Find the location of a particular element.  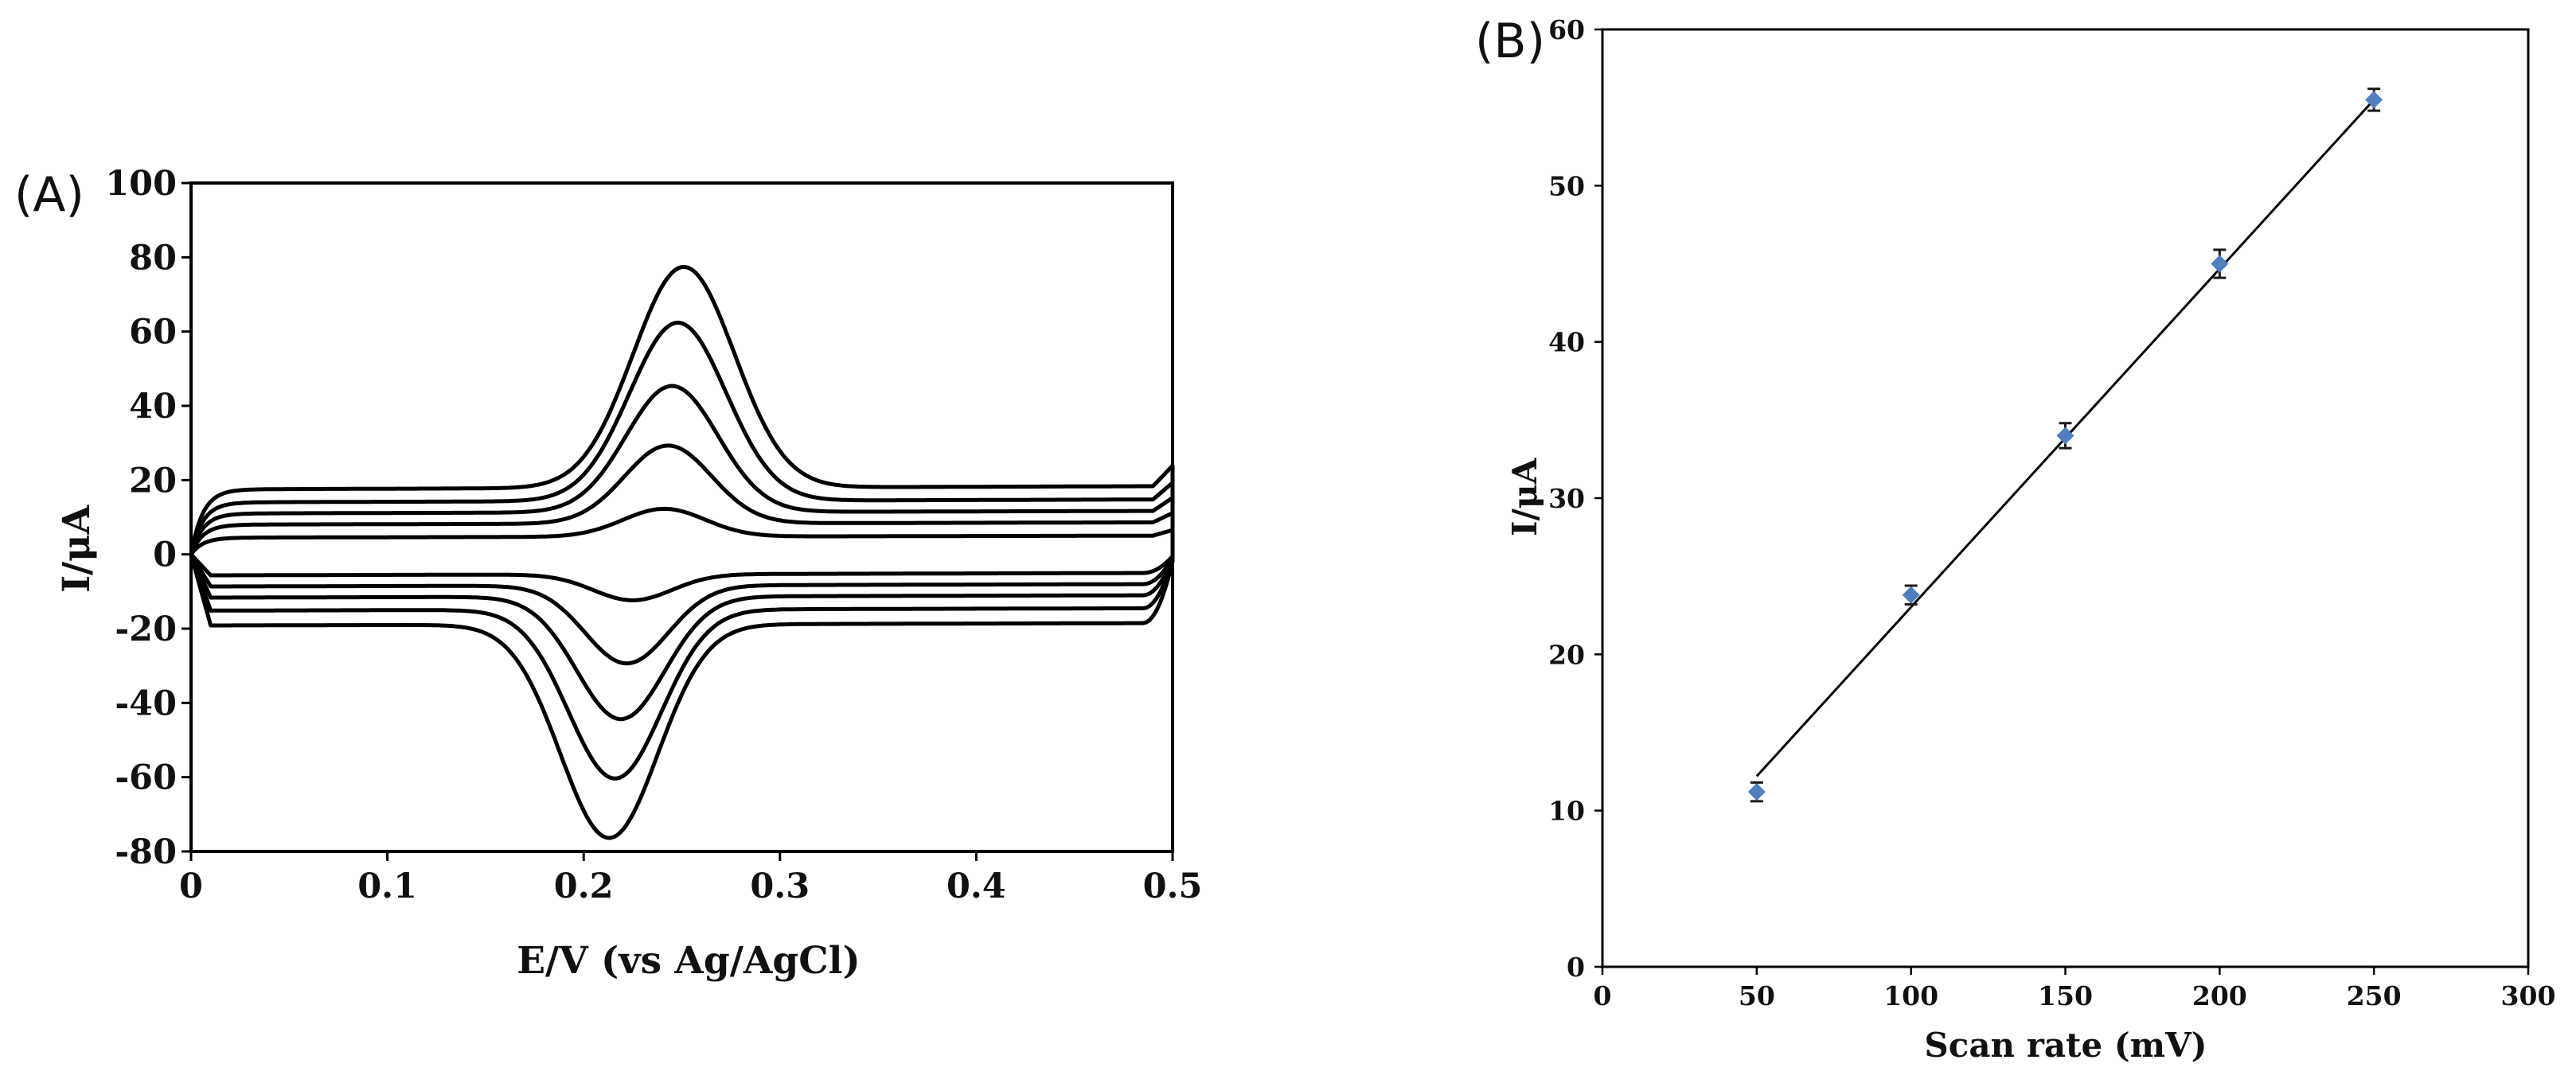

panel-b-x-tick-label: 0 is located at coordinates (1603, 996).